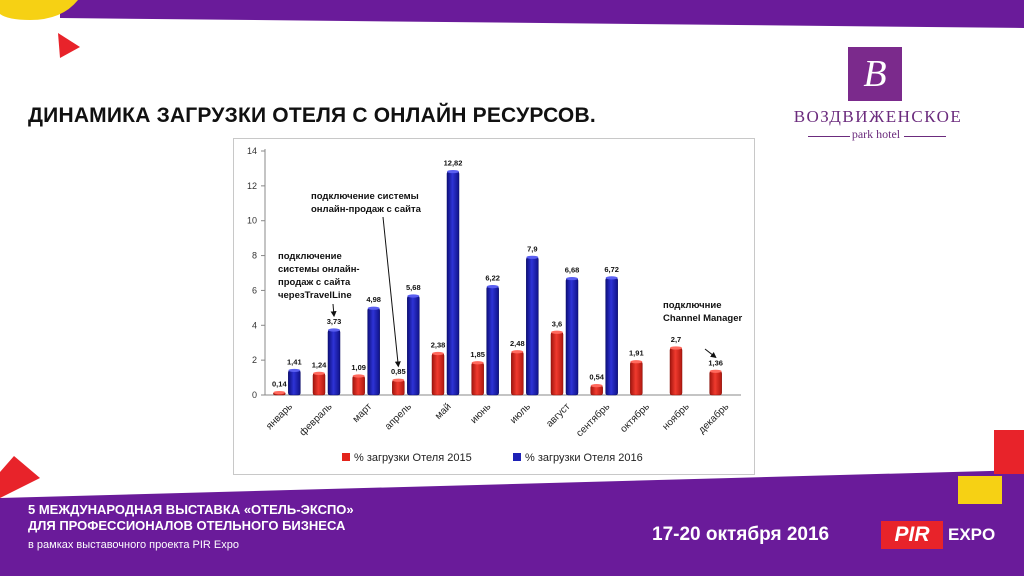 This screenshot has height=576, width=1024. Describe the element at coordinates (319, 269) in the screenshot. I see `annotation-1-line: системы онлайн-` at that location.